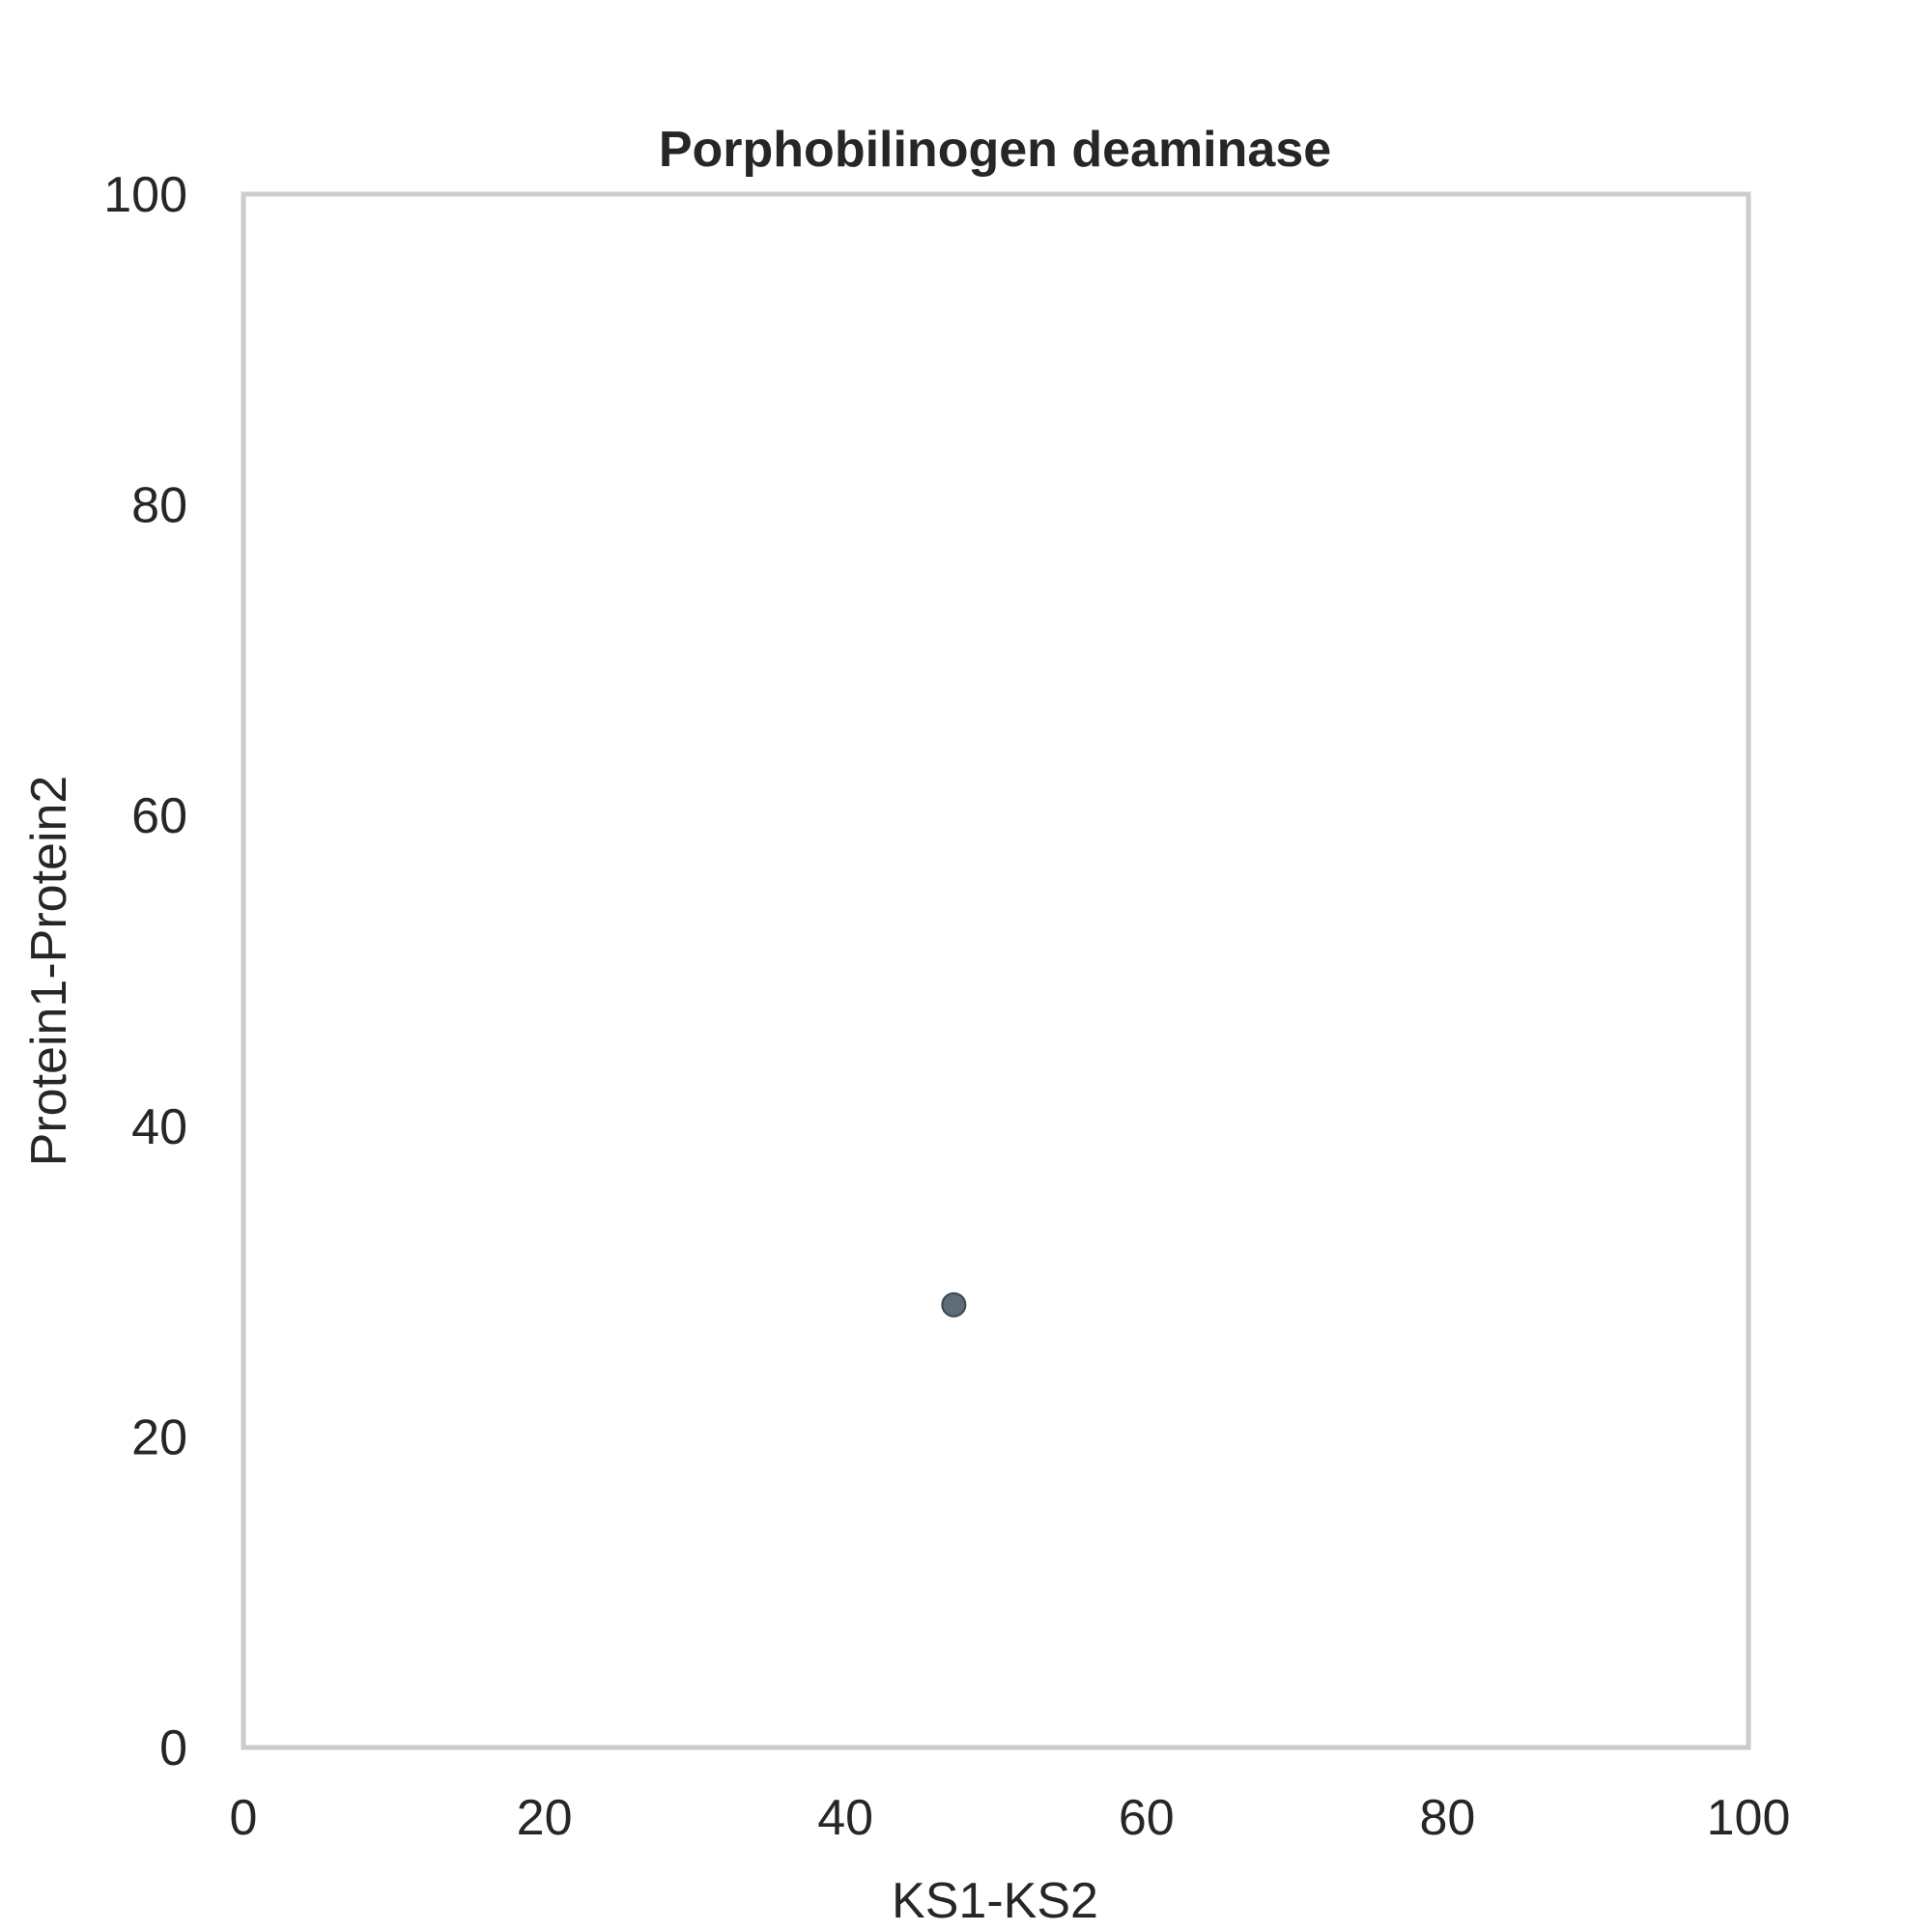 The height and width of the screenshot is (1932, 1932). I want to click on x-tick-label: 20, so click(545, 1818).